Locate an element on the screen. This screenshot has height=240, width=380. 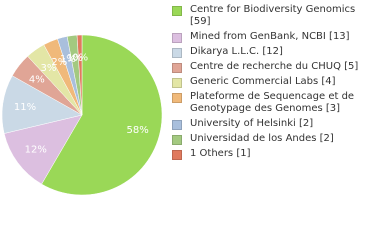
legend-label: Generic Commercial Labs [4] is located at coordinates (263, 81).